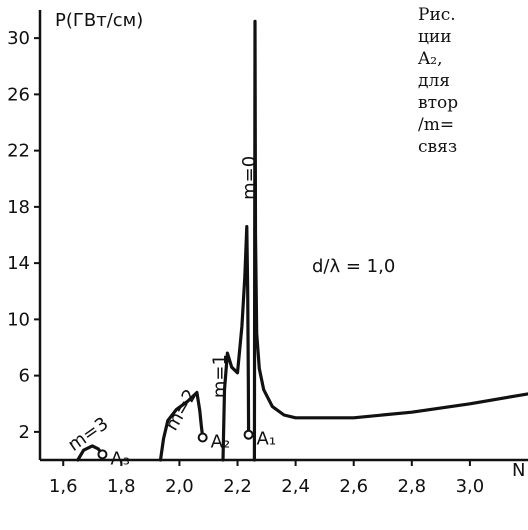 This screenshot has height=530, width=528. I want to click on caption-line: ции, so click(435, 37).